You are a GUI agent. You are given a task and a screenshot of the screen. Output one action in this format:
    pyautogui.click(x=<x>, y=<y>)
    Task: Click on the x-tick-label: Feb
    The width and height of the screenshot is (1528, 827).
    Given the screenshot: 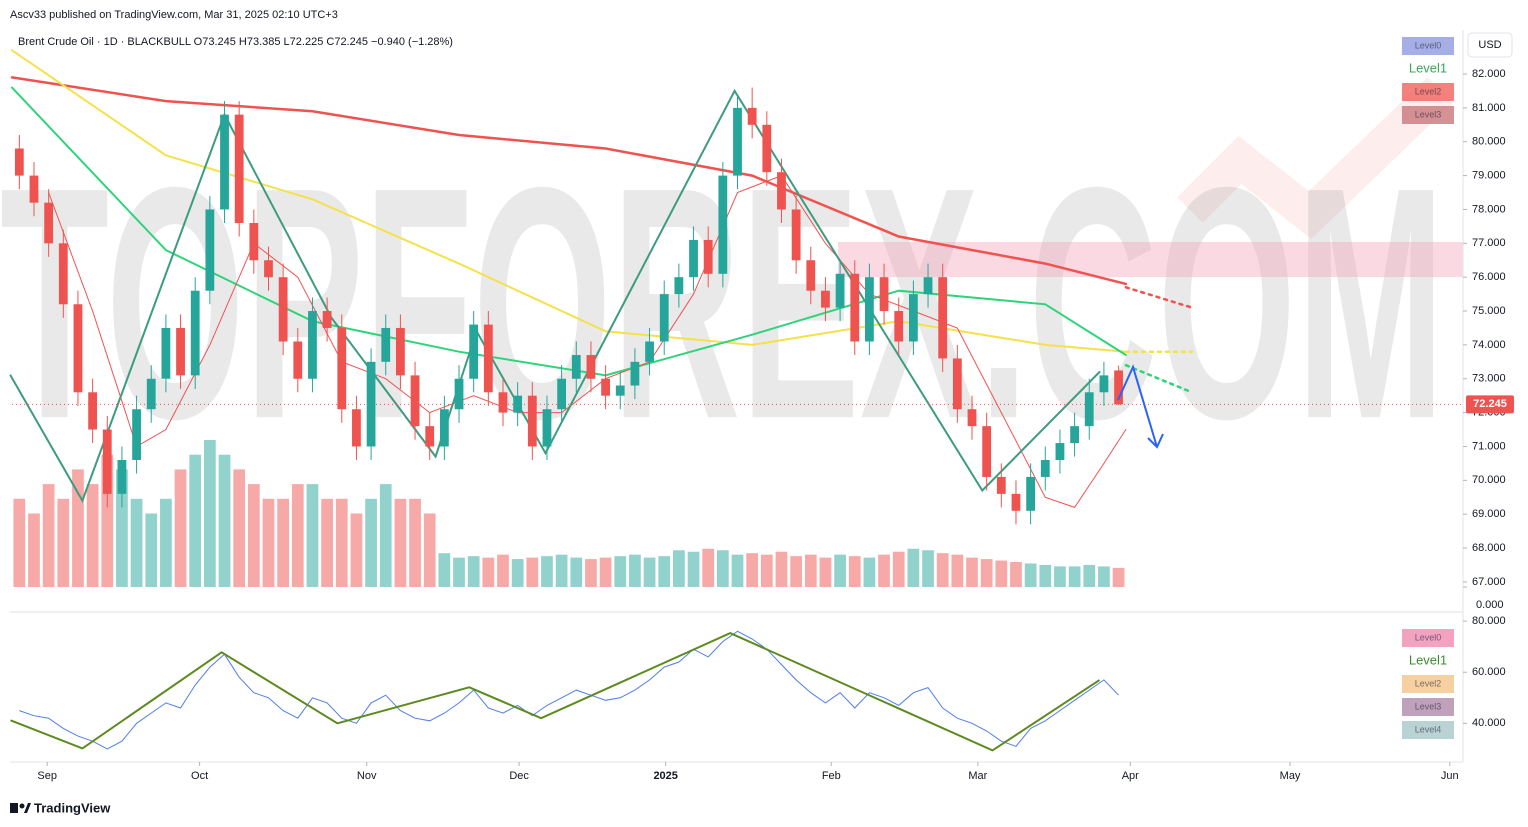 What is the action you would take?
    pyautogui.click(x=831, y=776)
    